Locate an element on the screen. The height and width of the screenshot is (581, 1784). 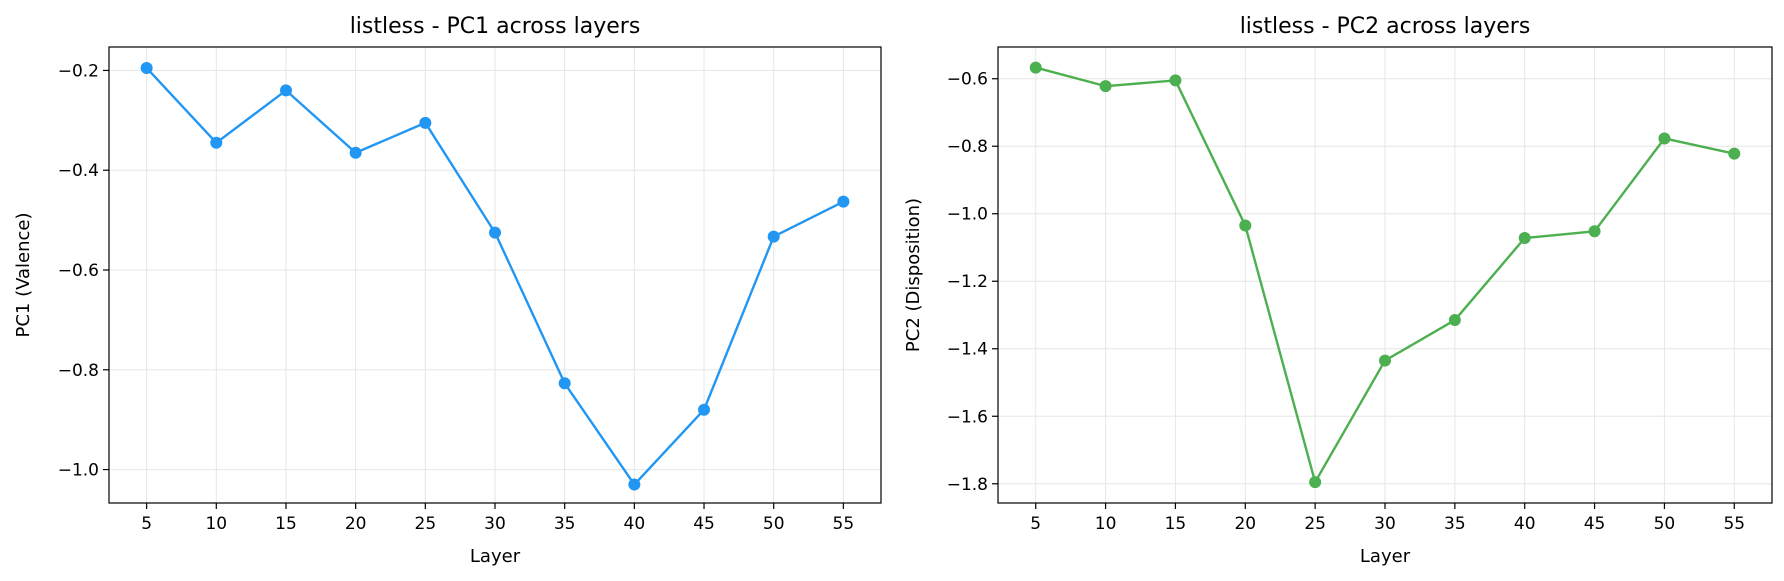
pc1-y-tick-label: −0.4 is located at coordinates (78, 171).